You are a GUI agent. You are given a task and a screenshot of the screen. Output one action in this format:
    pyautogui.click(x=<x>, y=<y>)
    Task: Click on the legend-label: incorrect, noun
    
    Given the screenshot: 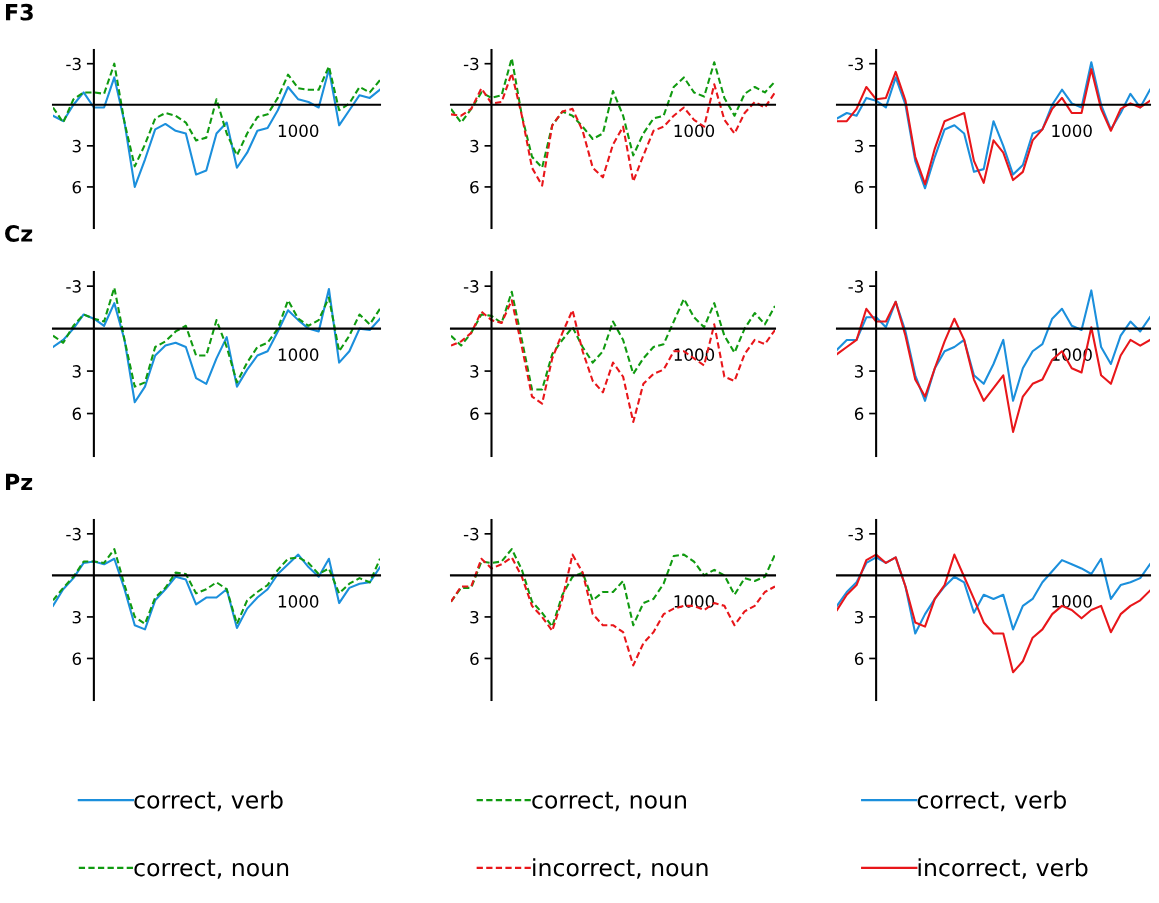 What is the action you would take?
    pyautogui.click(x=620, y=868)
    